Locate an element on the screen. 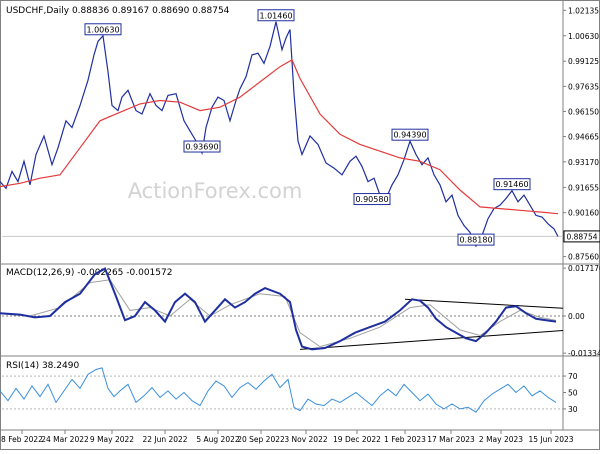 The width and height of the screenshot is (600, 454). annotation-label: 0.91460 is located at coordinates (511, 184).